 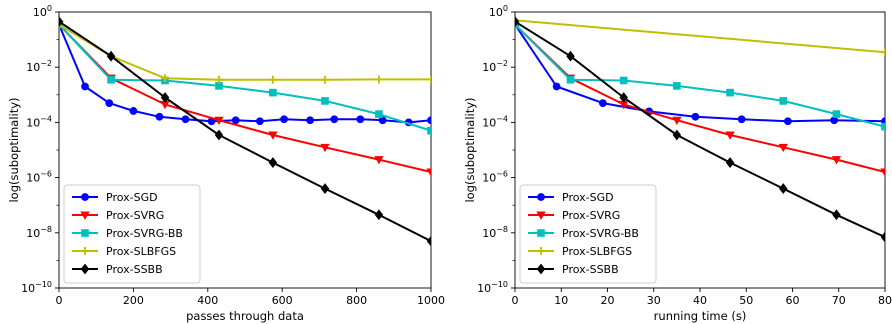 What do you see at coordinates (495, 66) in the screenshot?
I see `y-tick-label: 10⁻²` at bounding box center [495, 66].